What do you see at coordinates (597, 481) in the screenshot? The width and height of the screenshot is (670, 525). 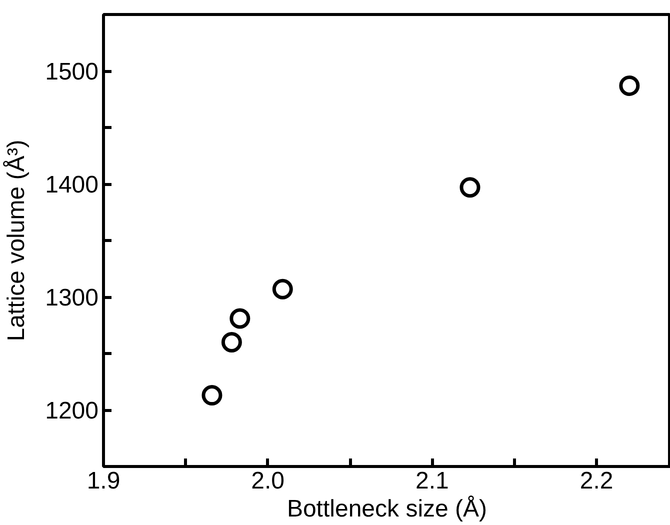 I see `x-tick-label: 2.2` at bounding box center [597, 481].